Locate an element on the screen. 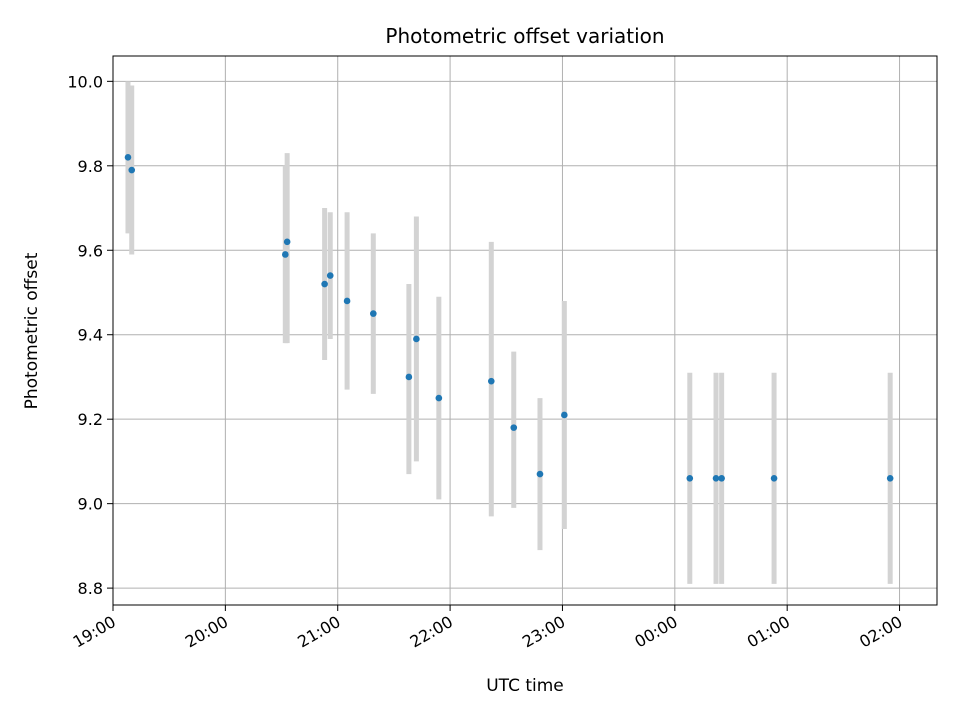 This screenshot has width=960, height=720. y-tick-label: 9.4 is located at coordinates (90, 335).